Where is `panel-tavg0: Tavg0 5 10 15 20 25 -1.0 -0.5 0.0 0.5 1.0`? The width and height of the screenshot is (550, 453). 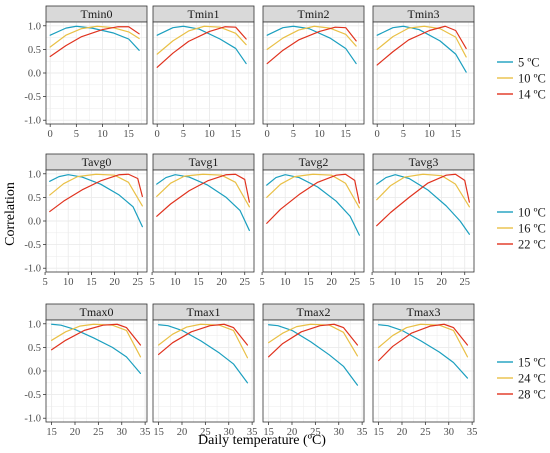 panel-tavg0: Tavg0 5 10 15 20 25 -1.0 -0.5 0.0 0.5 1.0 is located at coordinates (86, 220).